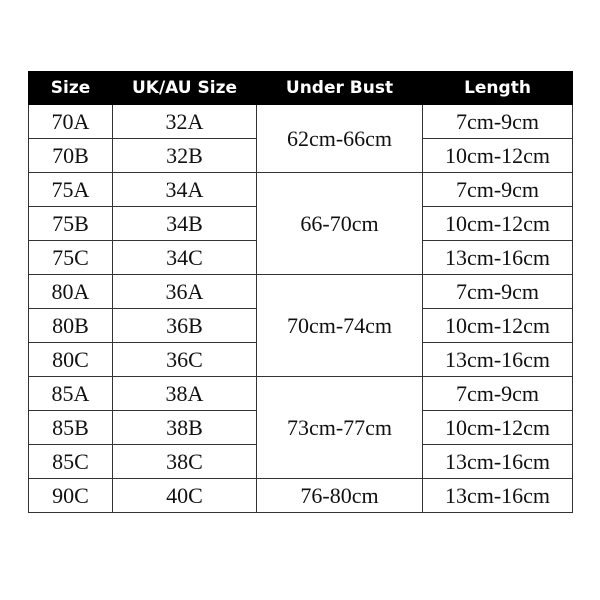 Image resolution: width=600 pixels, height=600 pixels. I want to click on size-cell: 75B, so click(70, 223).